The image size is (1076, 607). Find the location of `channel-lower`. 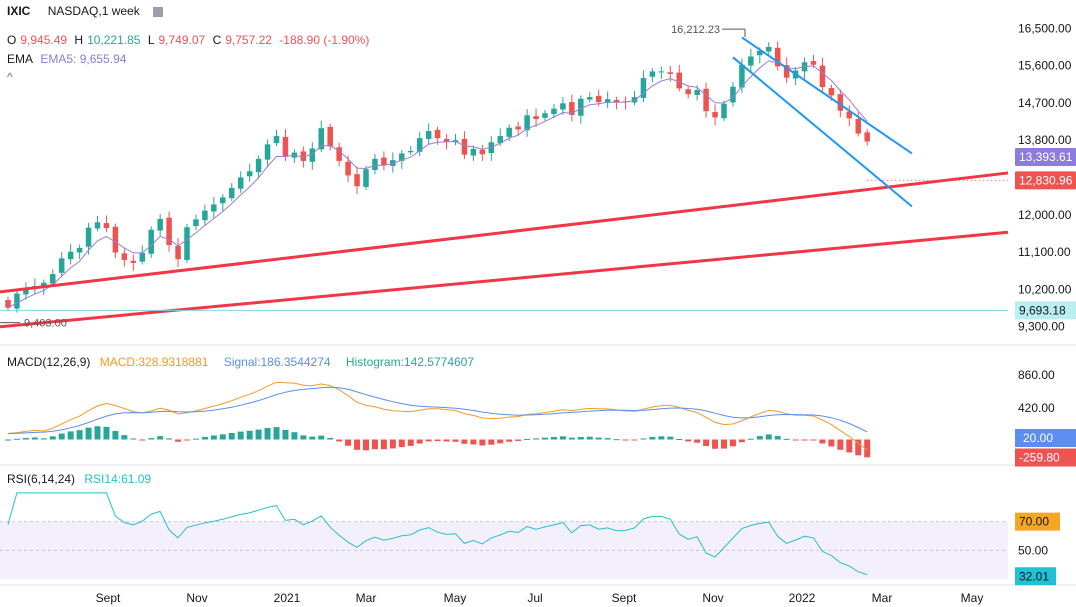

channel-lower is located at coordinates (822, 132).